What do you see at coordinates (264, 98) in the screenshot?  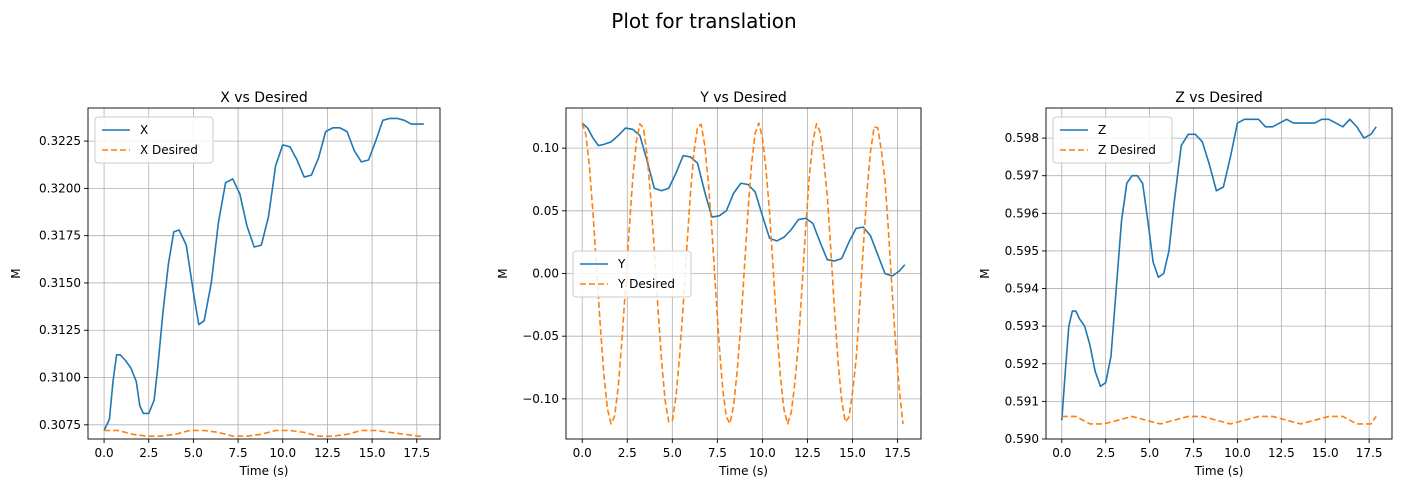 I see `subplot-title: X vs Desired` at bounding box center [264, 98].